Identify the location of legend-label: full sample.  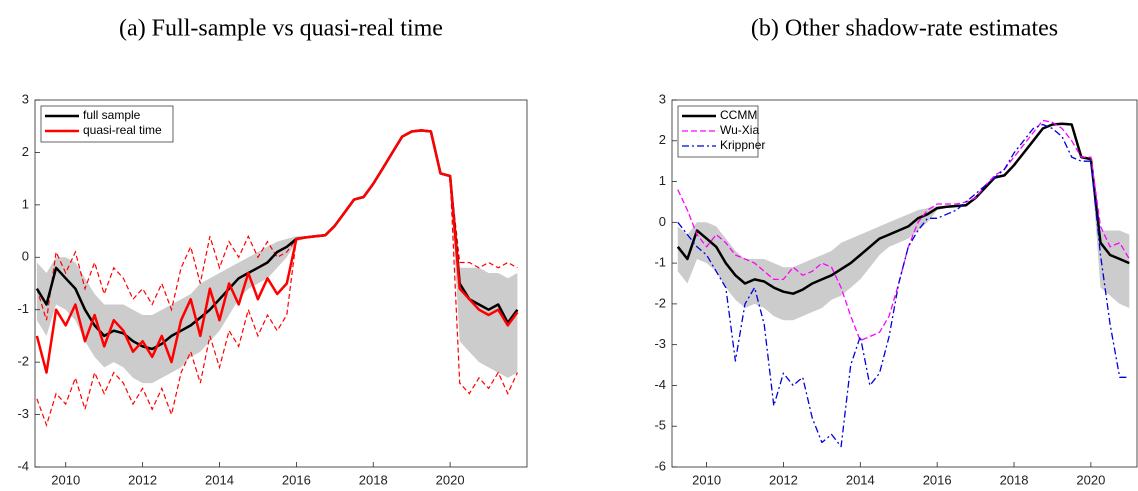
(112, 115).